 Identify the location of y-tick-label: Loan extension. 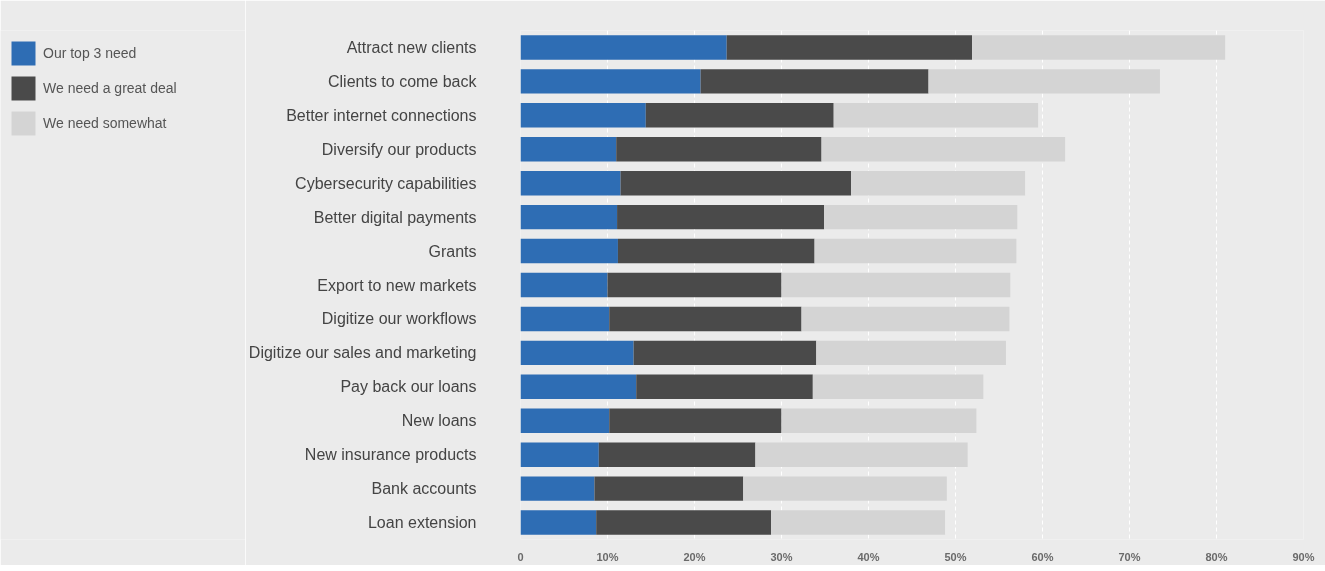
(422, 523).